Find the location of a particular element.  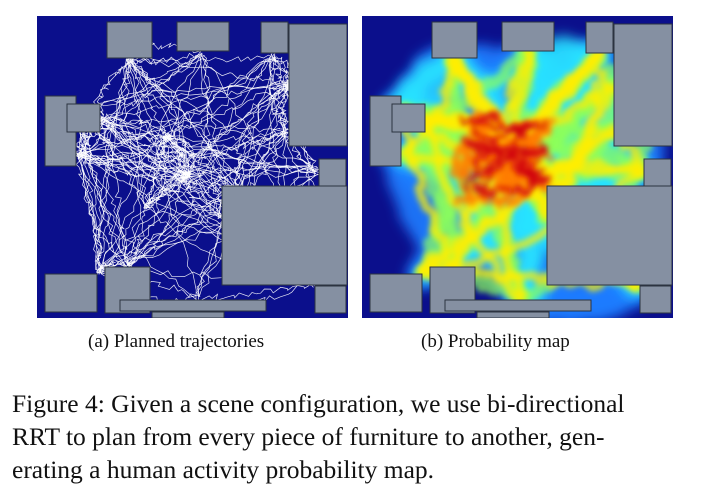

heat-band is located at coordinates (505, 155).